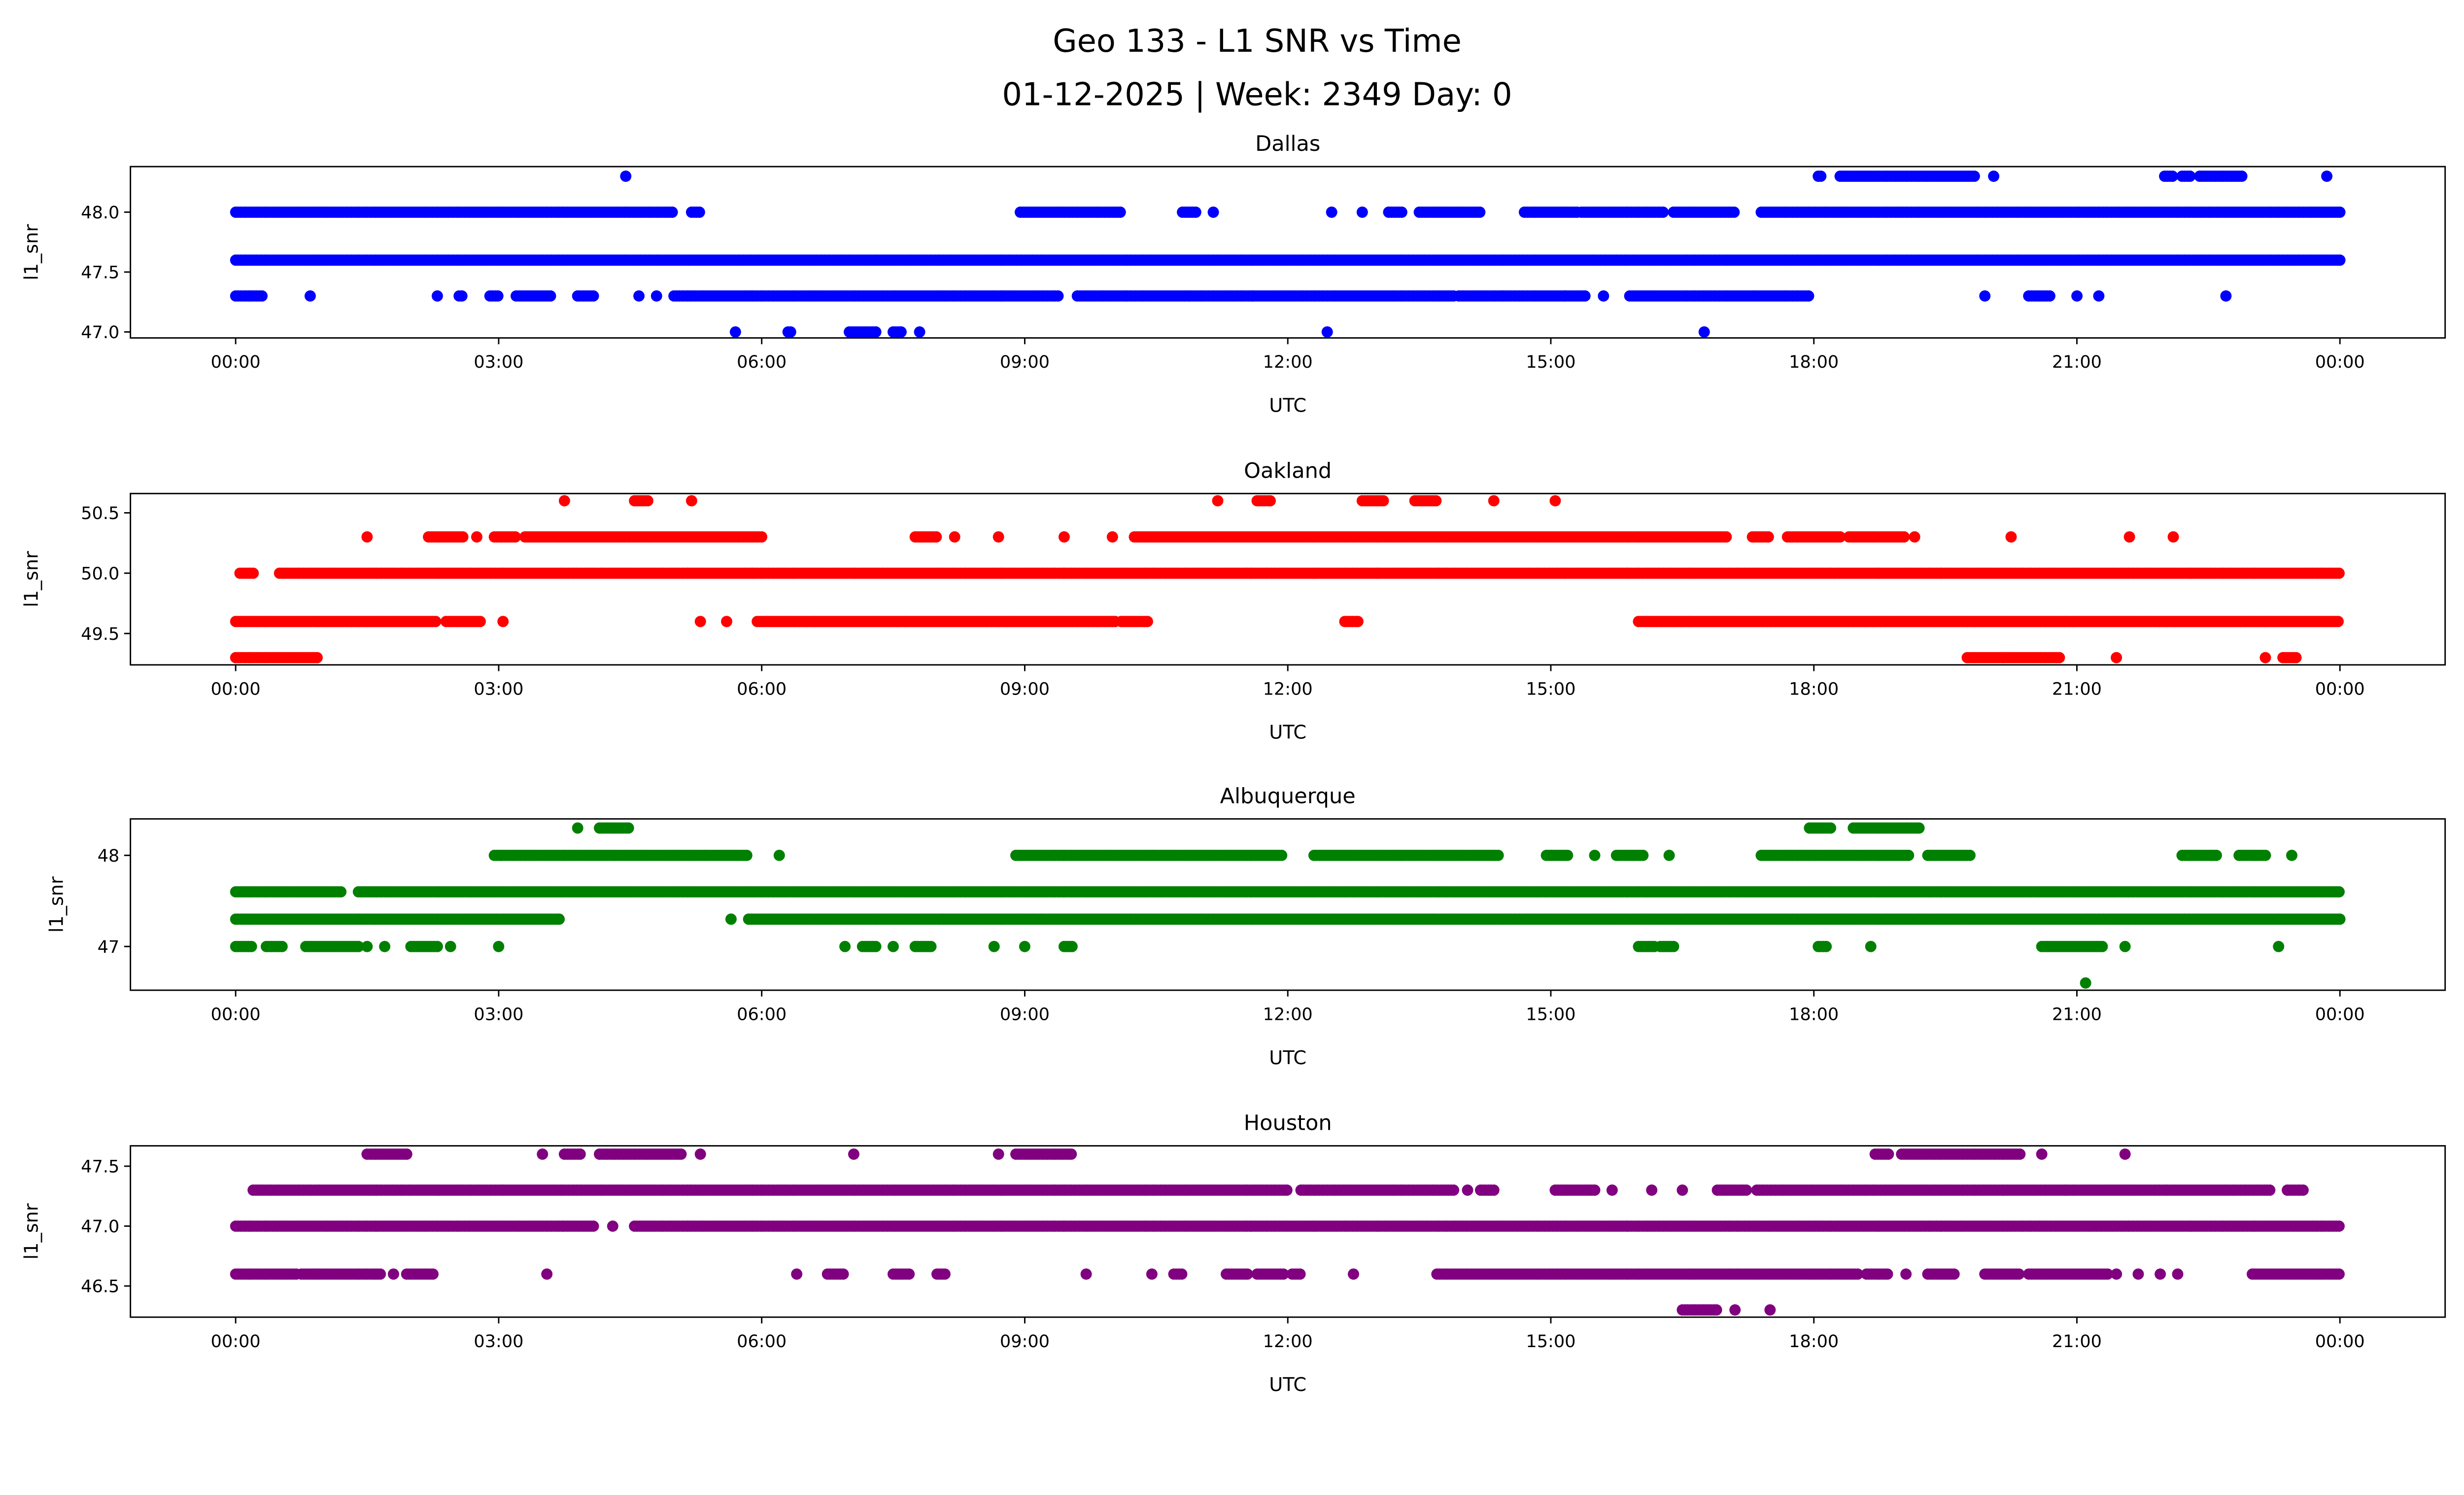  I want to click on subplot-title: Dallas, so click(1287, 144).